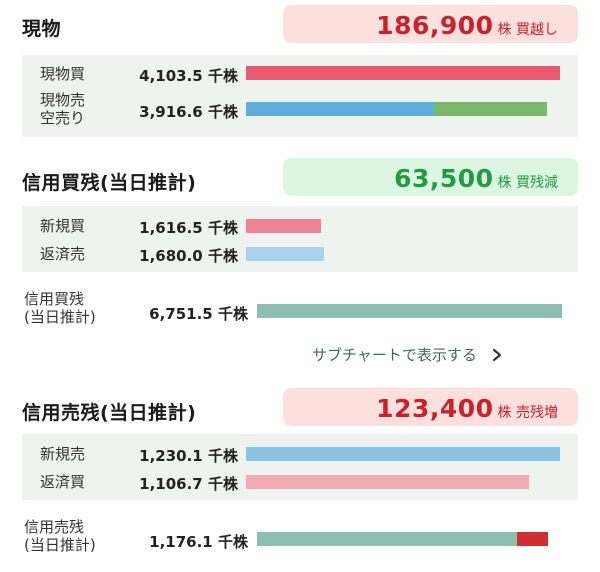 The width and height of the screenshot is (600, 572). What do you see at coordinates (109, 183) in the screenshot?
I see `shinyo-kai-title: 信用買残(当日推計)` at bounding box center [109, 183].